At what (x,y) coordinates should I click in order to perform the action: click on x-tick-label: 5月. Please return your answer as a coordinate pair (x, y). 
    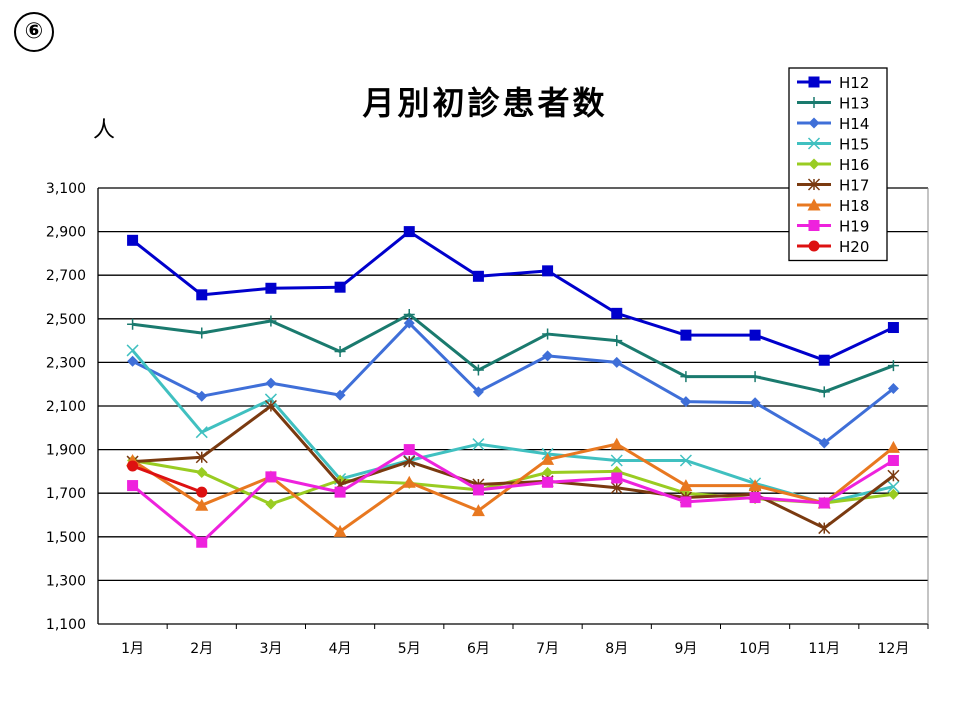
    Looking at the image, I should click on (409, 649).